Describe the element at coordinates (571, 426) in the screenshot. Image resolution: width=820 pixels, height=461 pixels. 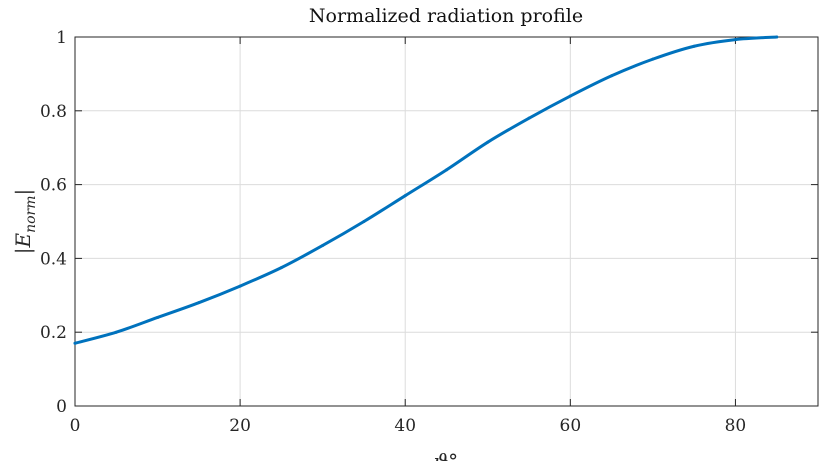
I see `x-tick-label: 60` at that location.